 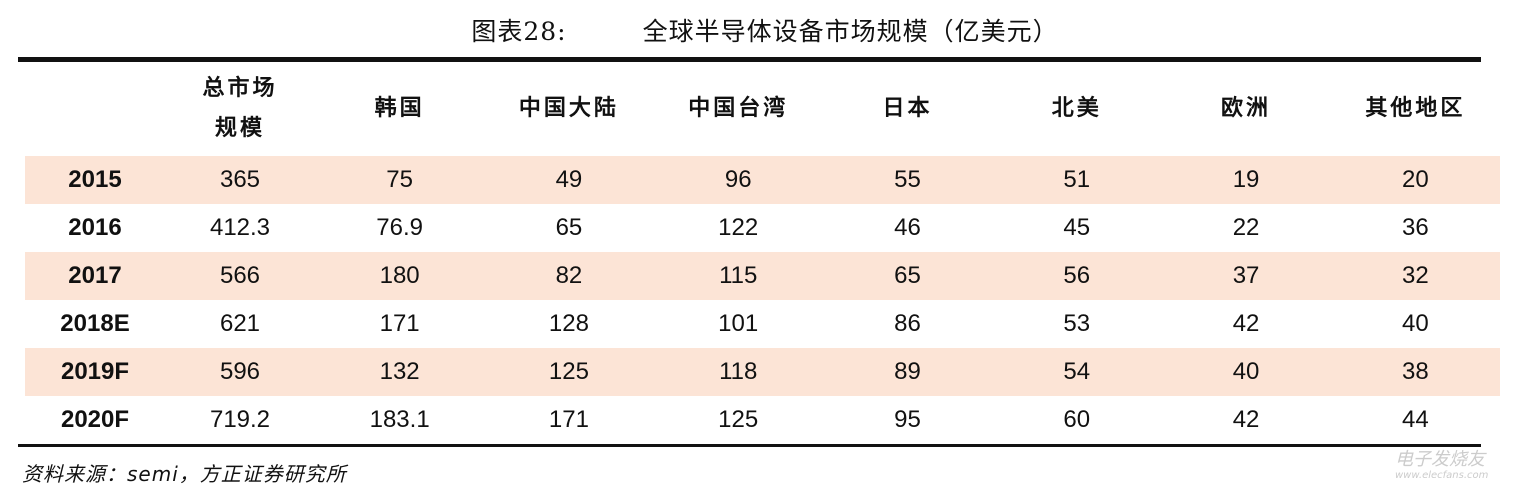 I want to click on year-cell: 2017, so click(x=95, y=276).